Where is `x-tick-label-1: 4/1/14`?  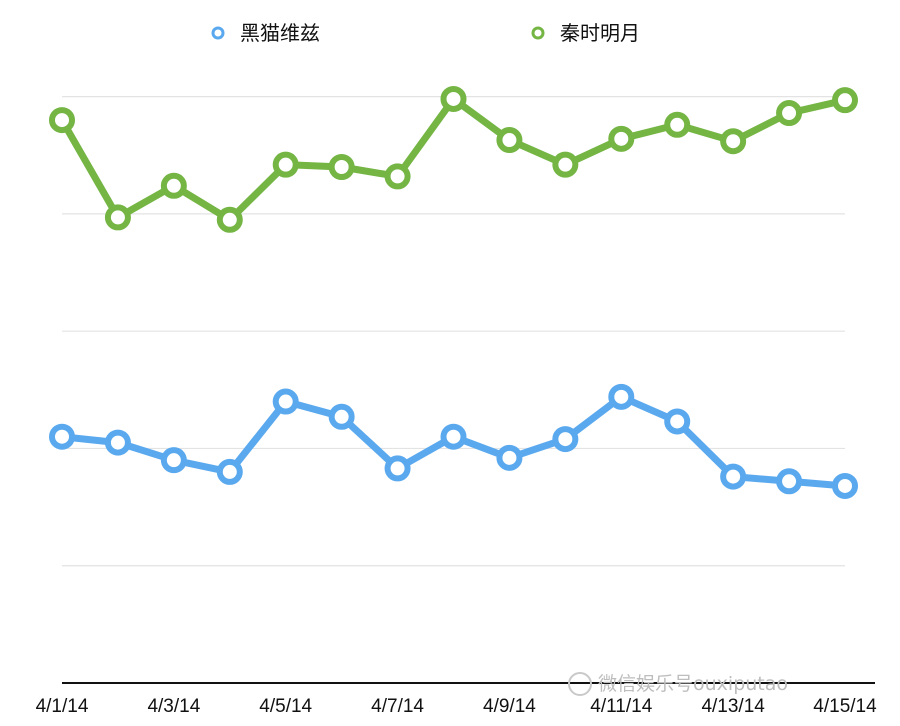
x-tick-label-1: 4/1/14 is located at coordinates (62, 706).